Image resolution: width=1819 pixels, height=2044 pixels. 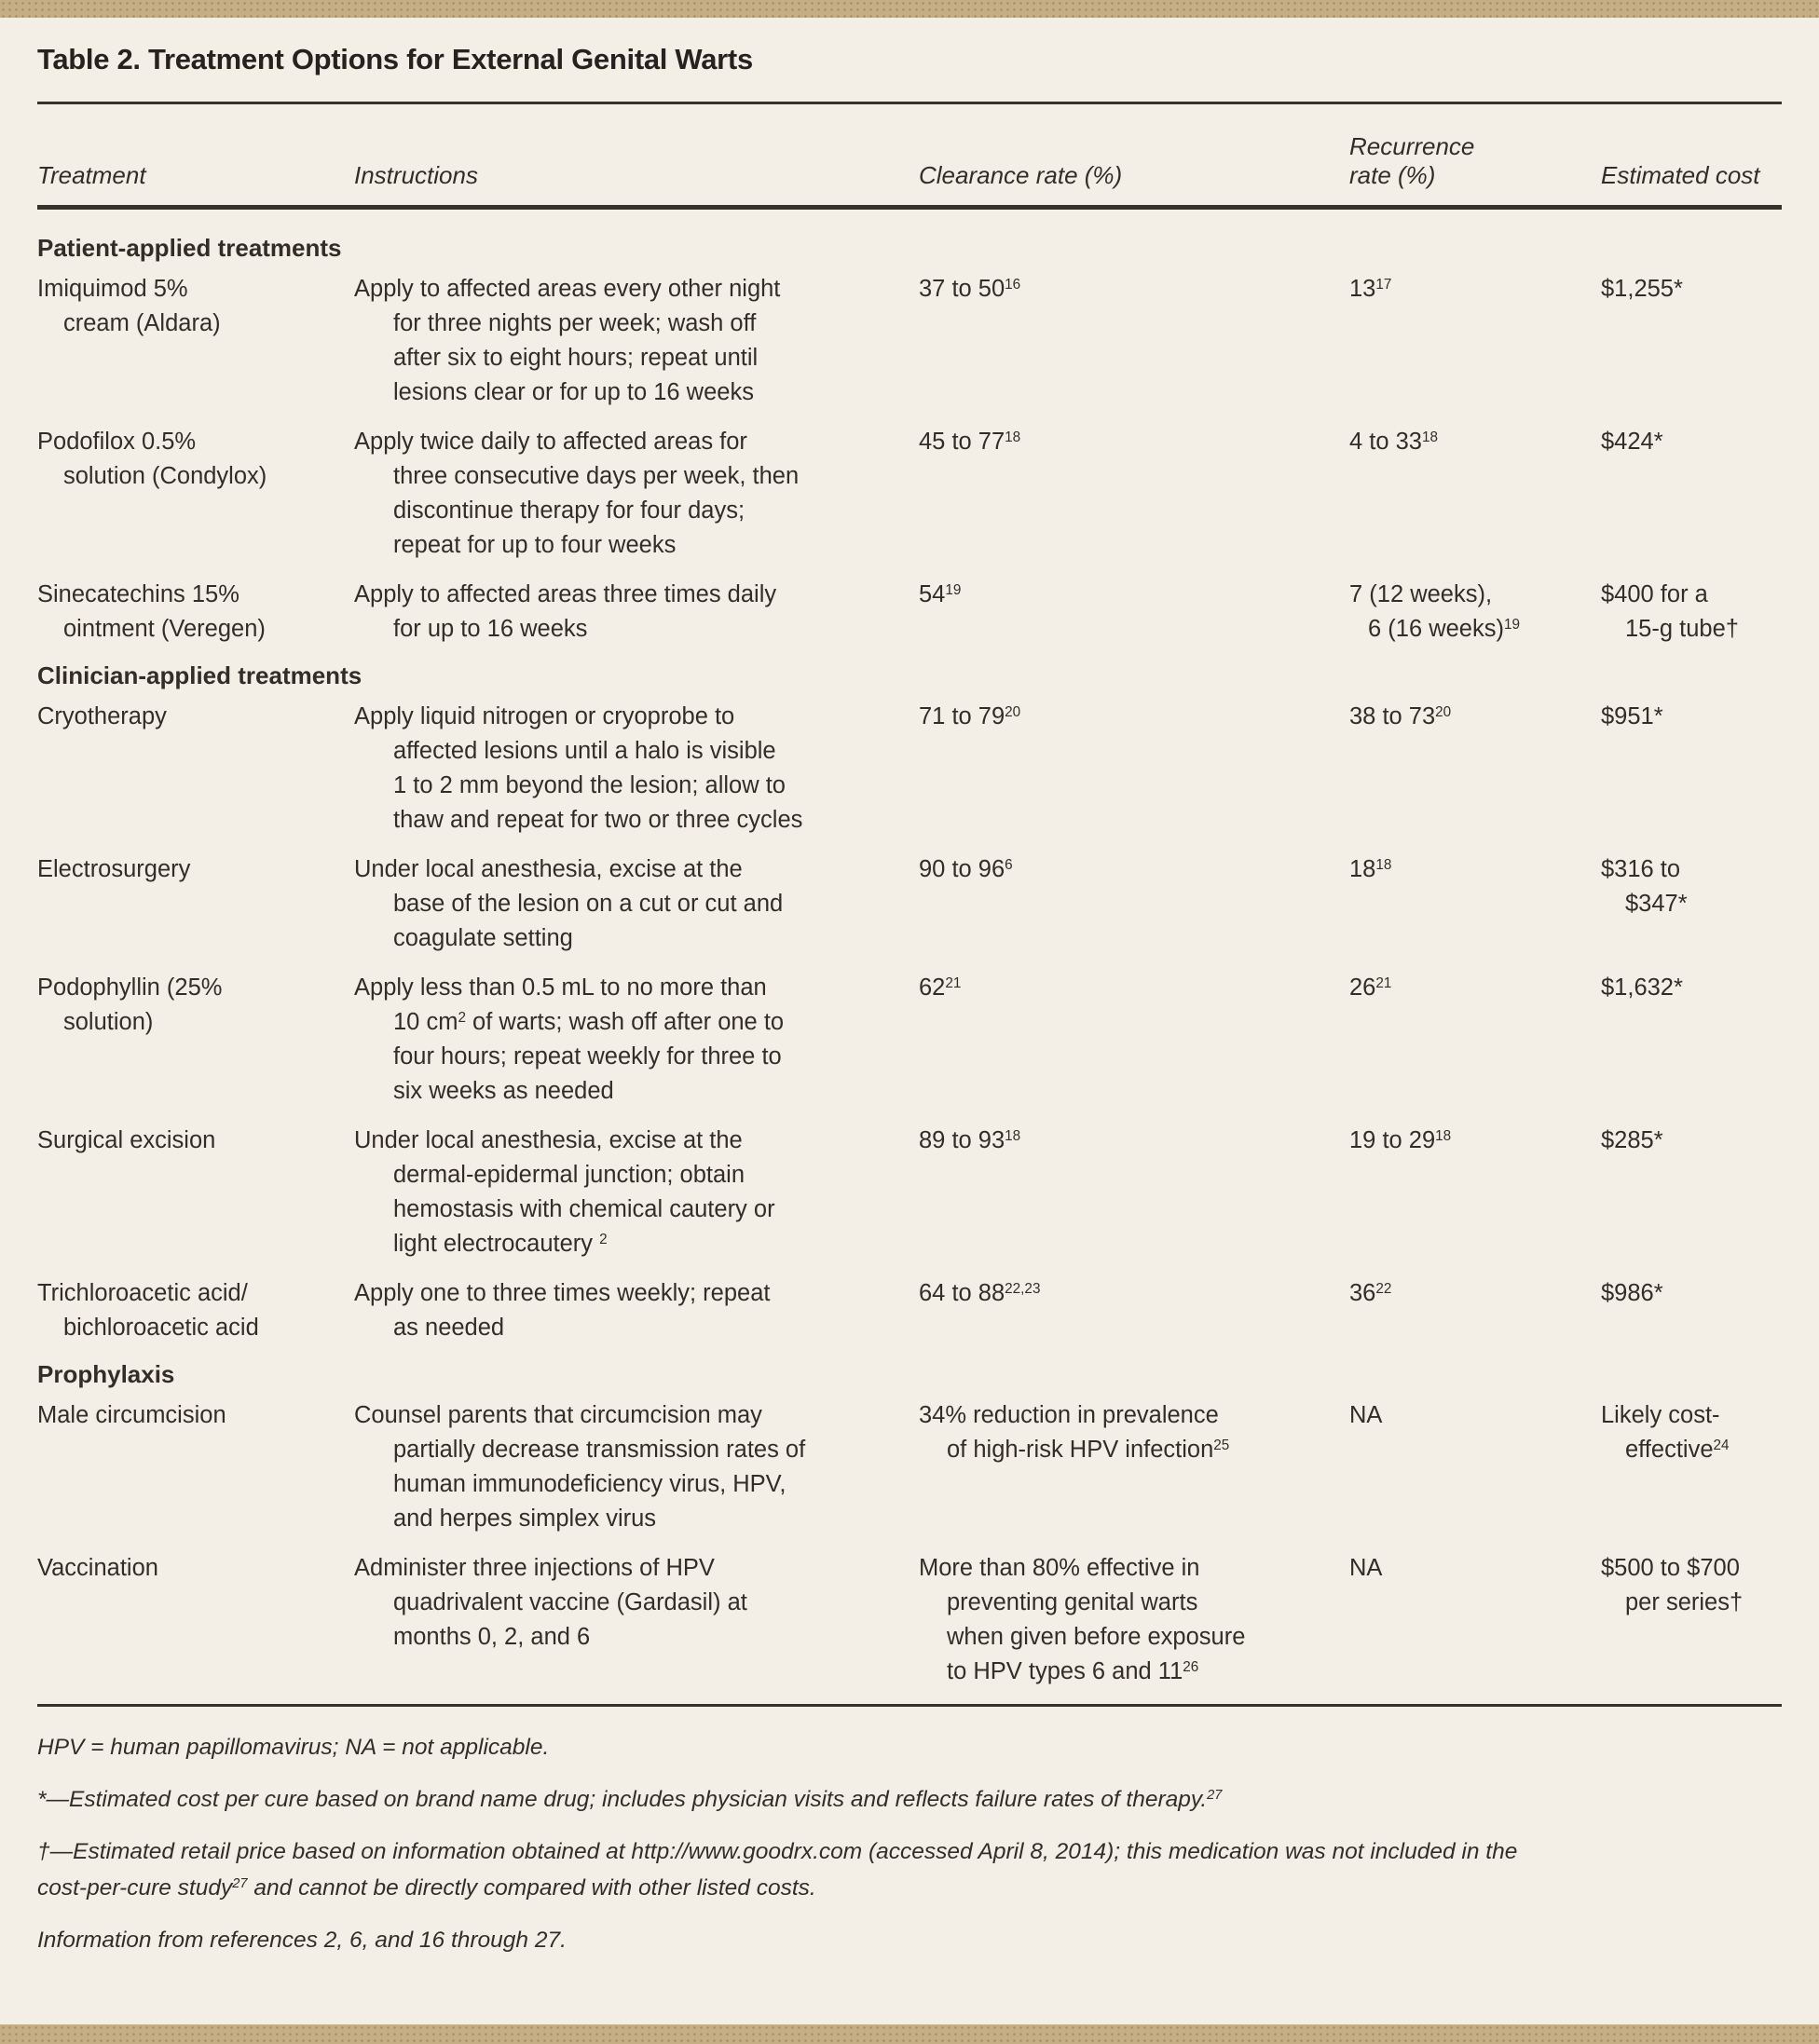 I want to click on column-header-instructions: Instructions, so click(x=416, y=175).